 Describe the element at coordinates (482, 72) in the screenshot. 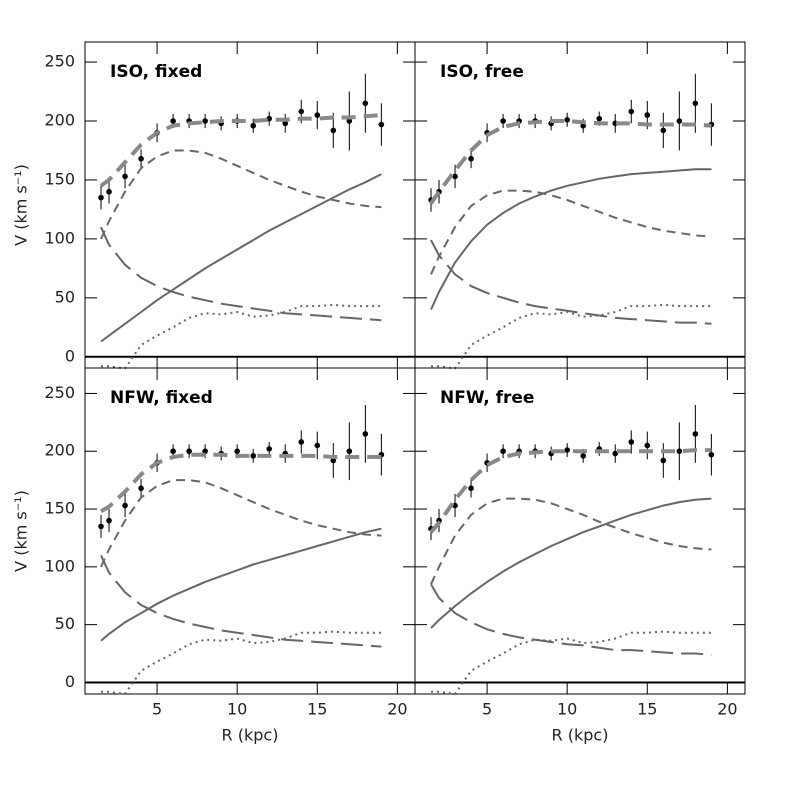

I see `panel-title: ISO, free` at that location.